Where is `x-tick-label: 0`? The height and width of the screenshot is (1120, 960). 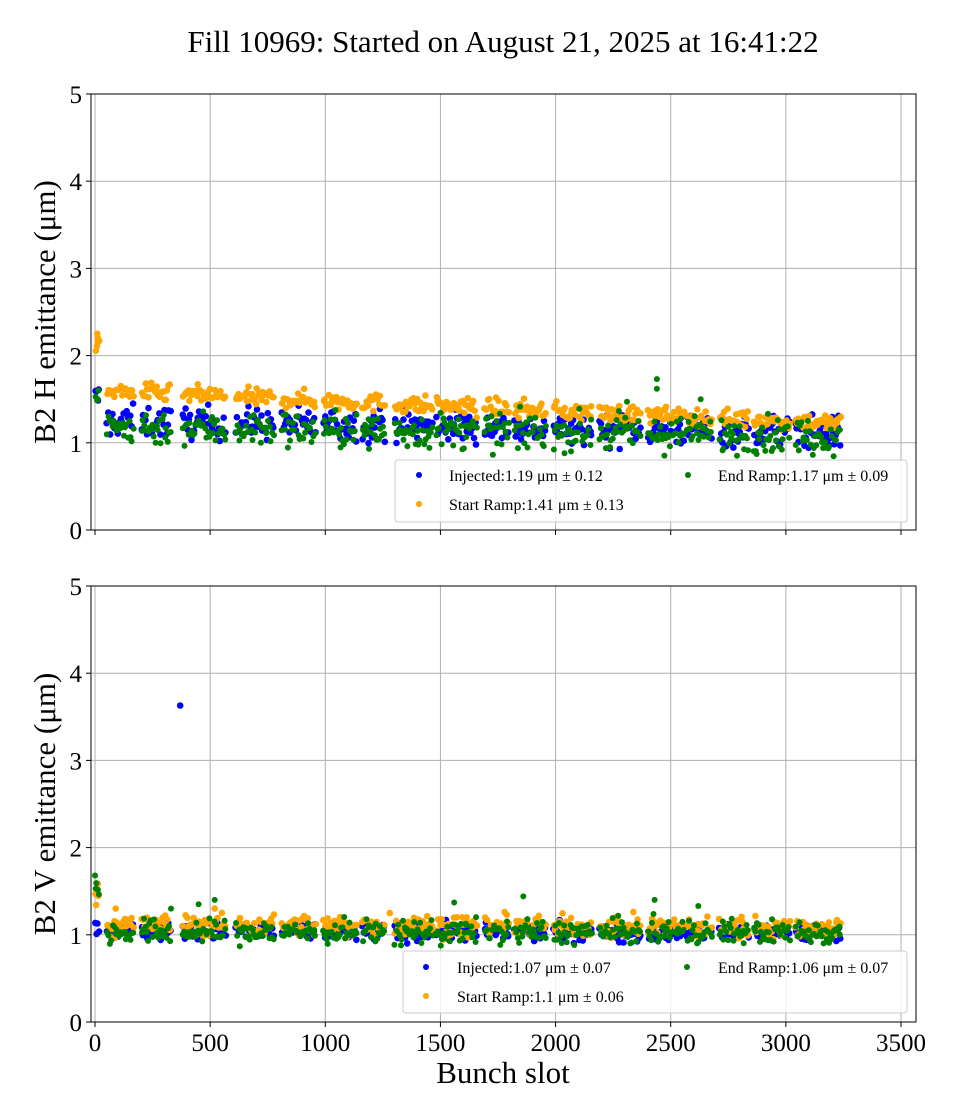
x-tick-label: 0 is located at coordinates (95, 1043).